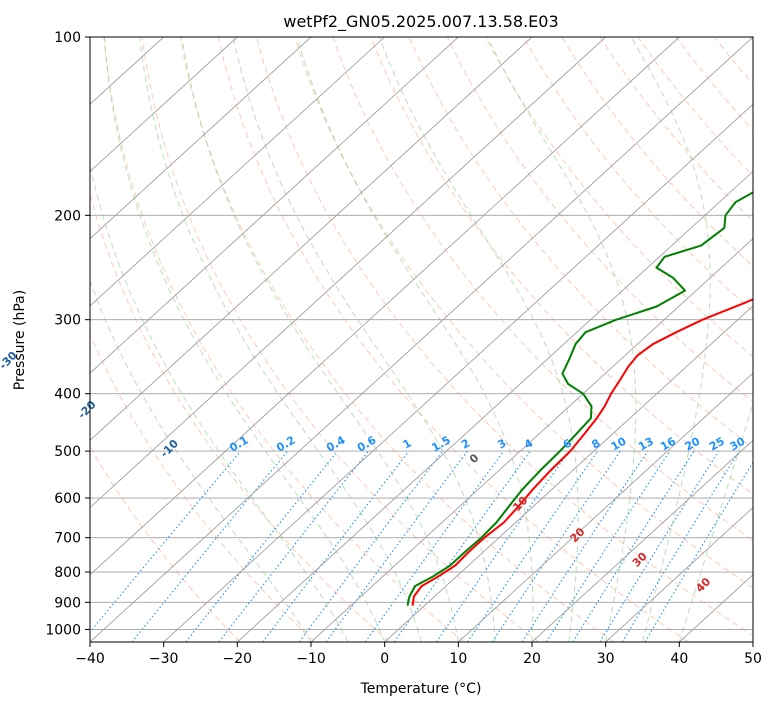 The width and height of the screenshot is (775, 708). What do you see at coordinates (67, 38) in the screenshot?
I see `y-tick-label: 100` at bounding box center [67, 38].